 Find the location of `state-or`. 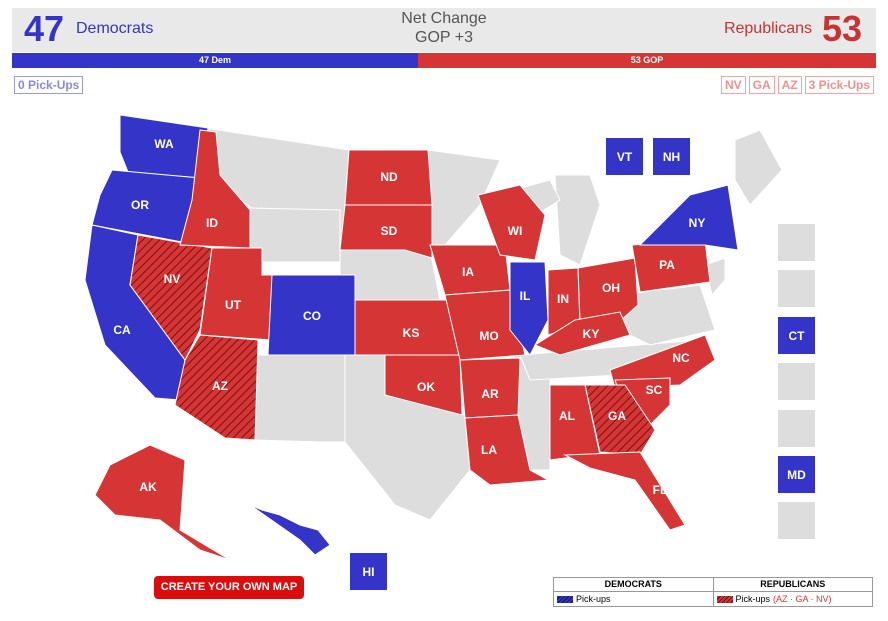

state-or is located at coordinates (146, 206).